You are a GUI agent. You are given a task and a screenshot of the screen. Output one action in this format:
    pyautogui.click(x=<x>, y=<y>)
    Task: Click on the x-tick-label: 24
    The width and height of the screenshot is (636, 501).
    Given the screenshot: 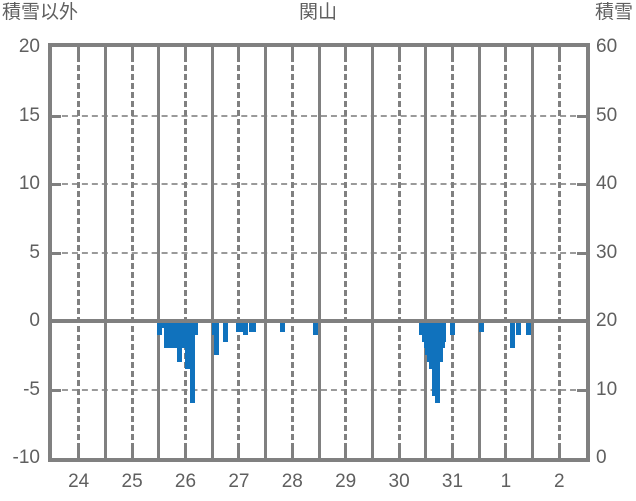 What is the action you would take?
    pyautogui.click(x=79, y=481)
    